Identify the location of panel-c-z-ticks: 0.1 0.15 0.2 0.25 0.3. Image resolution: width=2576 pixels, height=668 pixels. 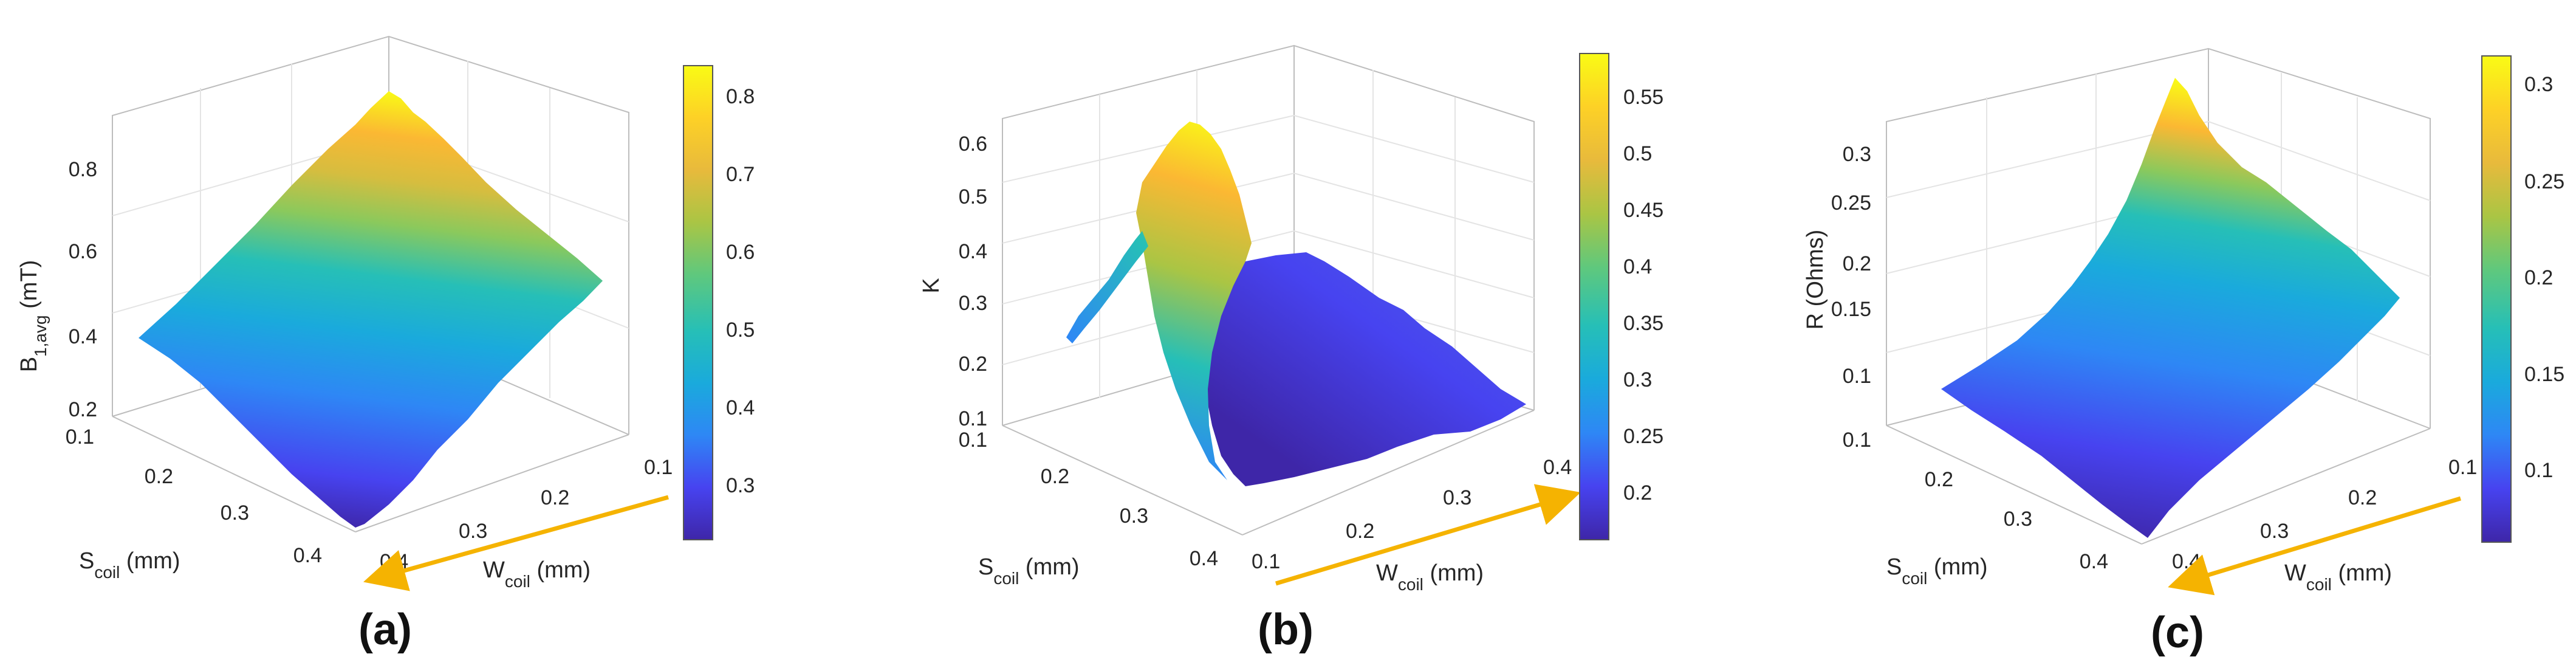
(1851, 266).